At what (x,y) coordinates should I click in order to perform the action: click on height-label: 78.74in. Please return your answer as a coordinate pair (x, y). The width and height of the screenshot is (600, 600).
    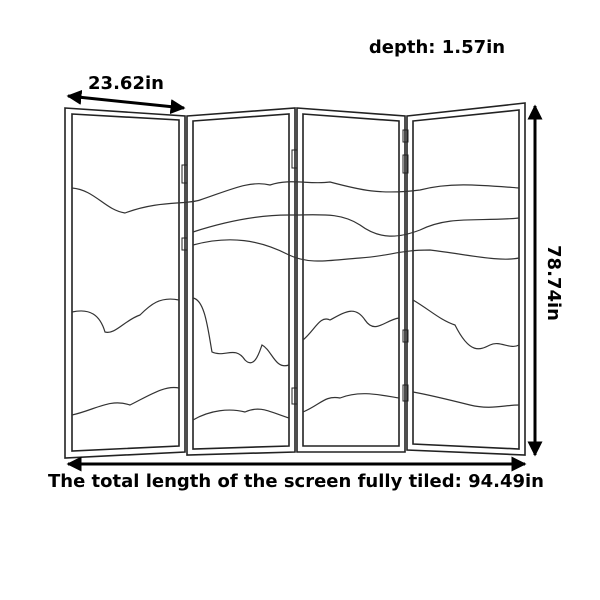
    Looking at the image, I should click on (553, 283).